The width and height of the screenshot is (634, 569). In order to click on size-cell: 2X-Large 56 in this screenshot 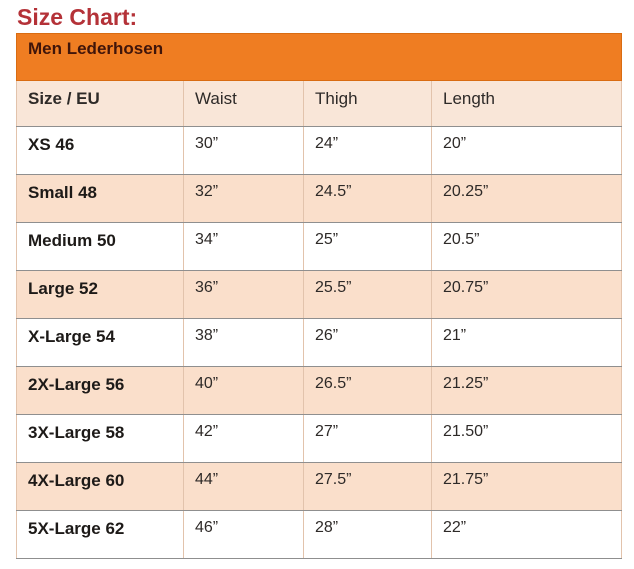, I will do `click(100, 390)`.